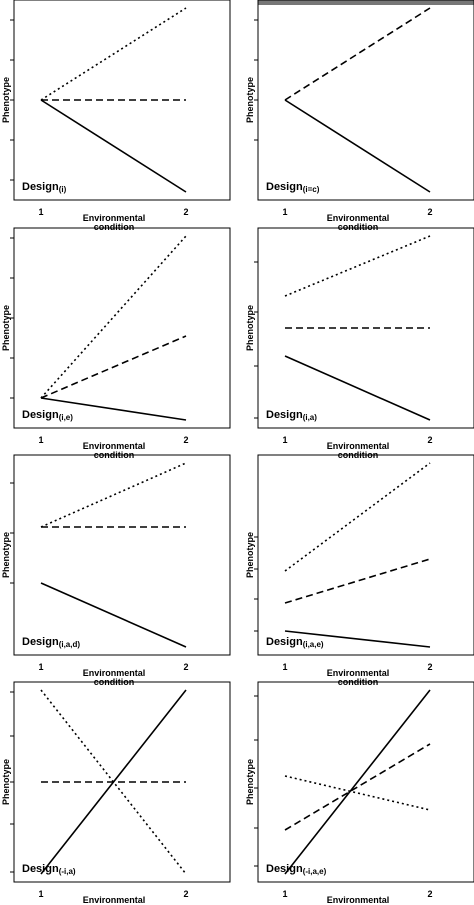  What do you see at coordinates (311, 189) in the screenshot?
I see `design-label-subscript: (i=c)` at bounding box center [311, 189].